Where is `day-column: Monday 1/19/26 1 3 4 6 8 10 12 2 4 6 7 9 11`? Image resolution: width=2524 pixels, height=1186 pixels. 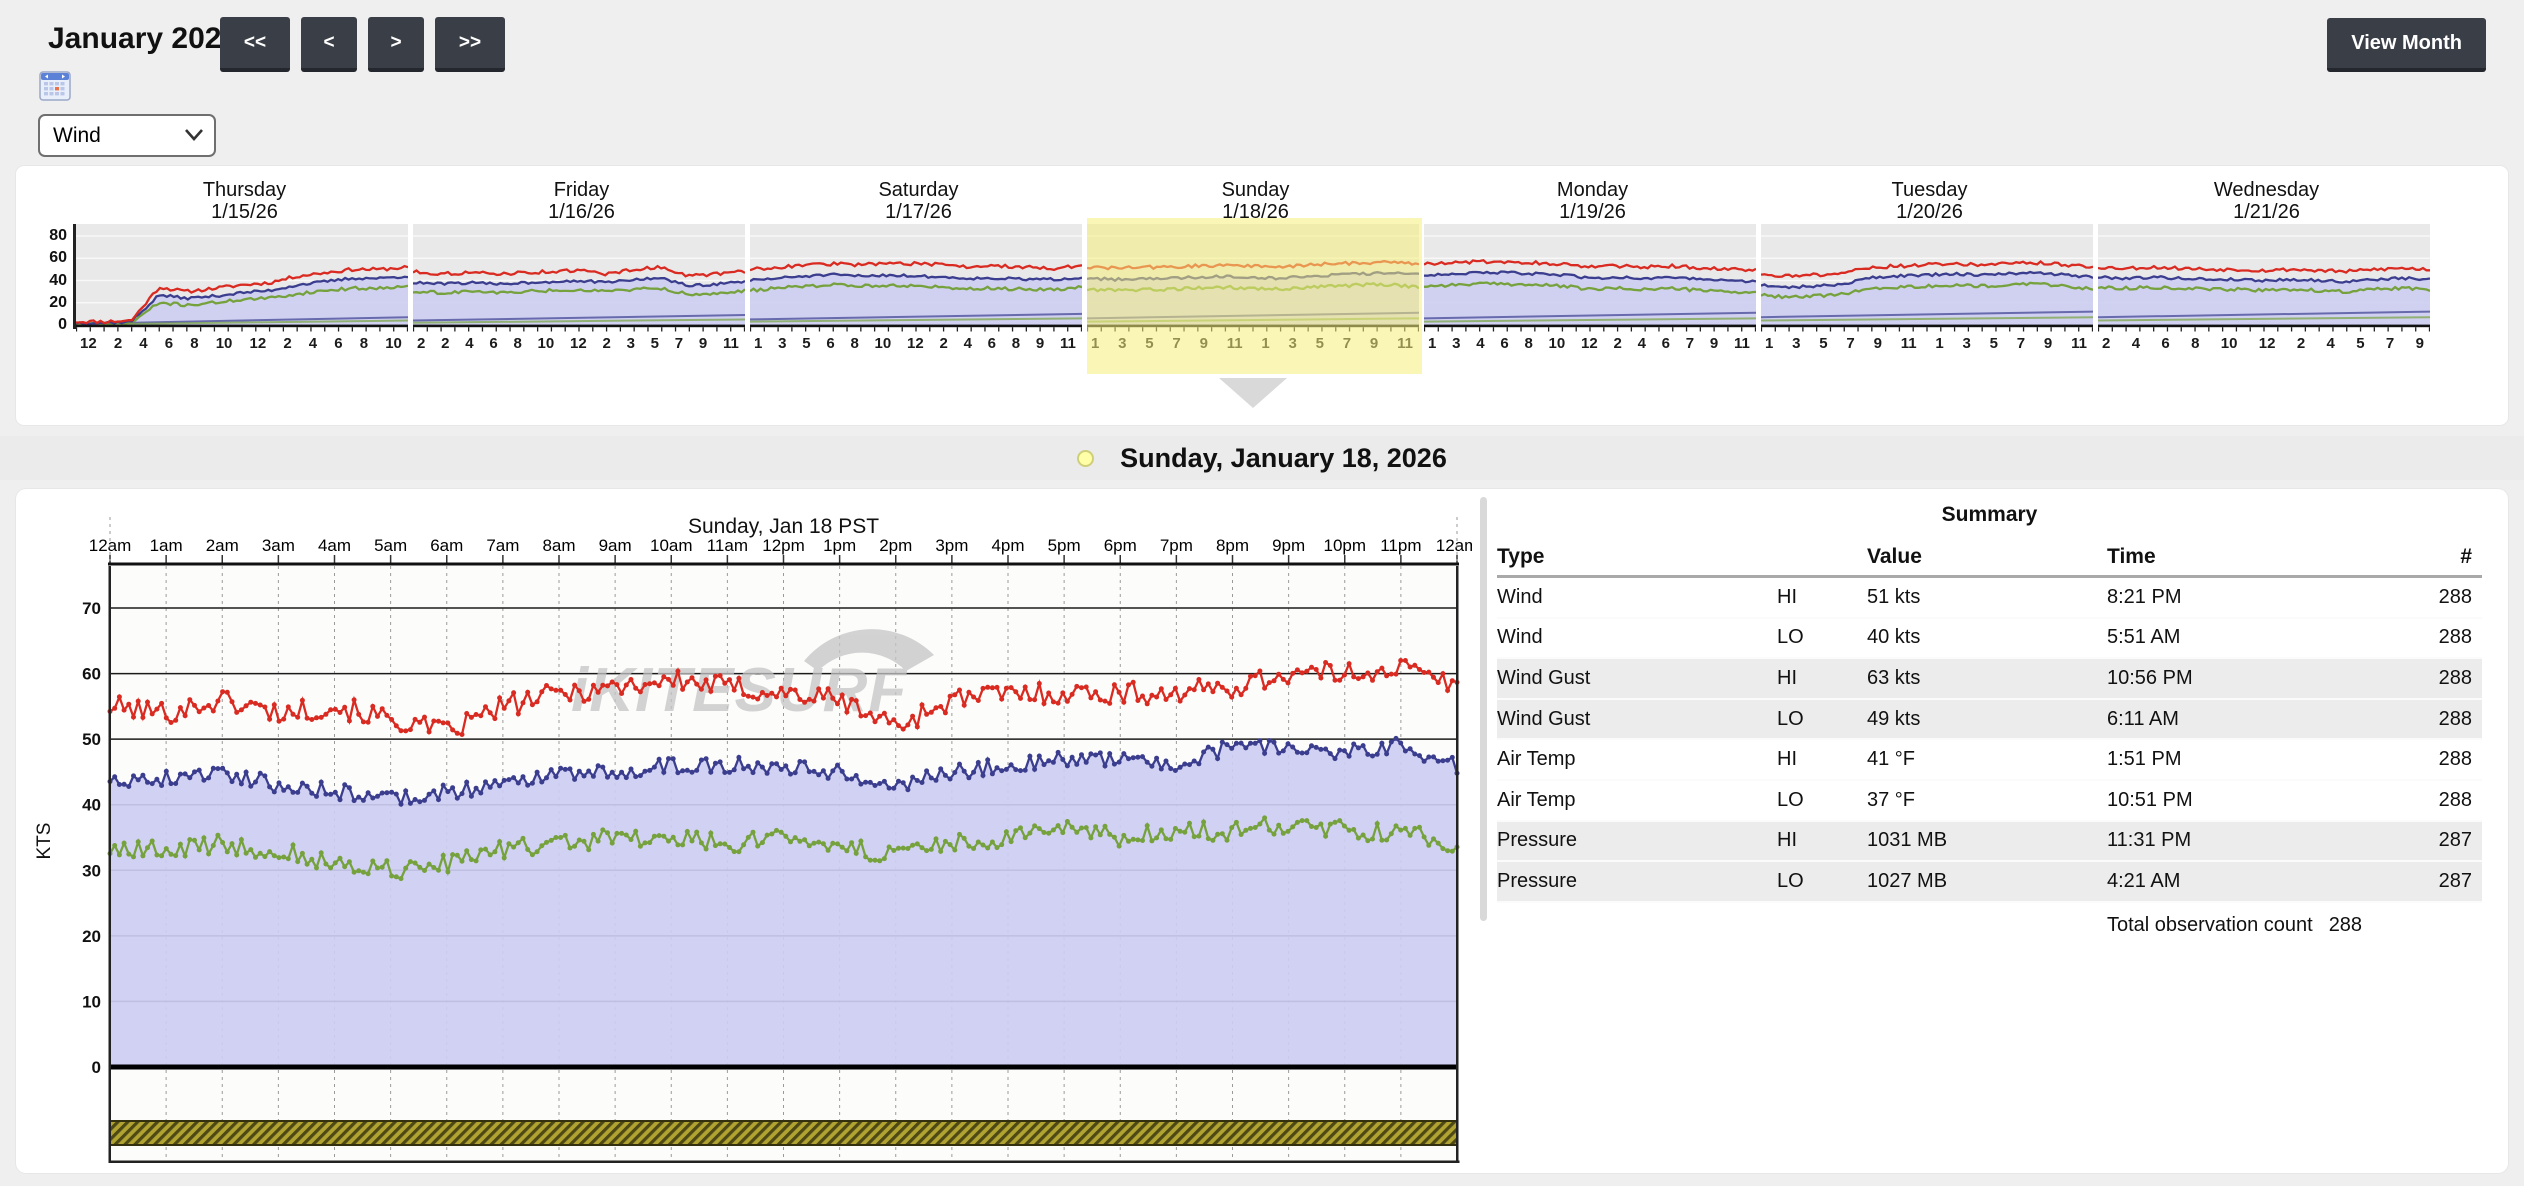 day-column: Monday 1/19/26 1 3 4 6 8 10 12 2 4 6 7 9 11 is located at coordinates (1592, 295).